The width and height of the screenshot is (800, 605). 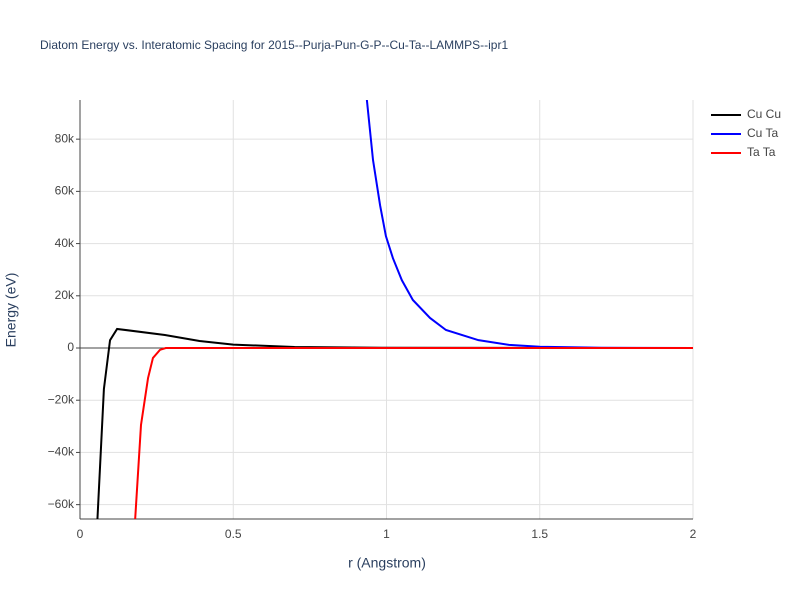 I want to click on y-tick-label: −60k, so click(x=61, y=504).